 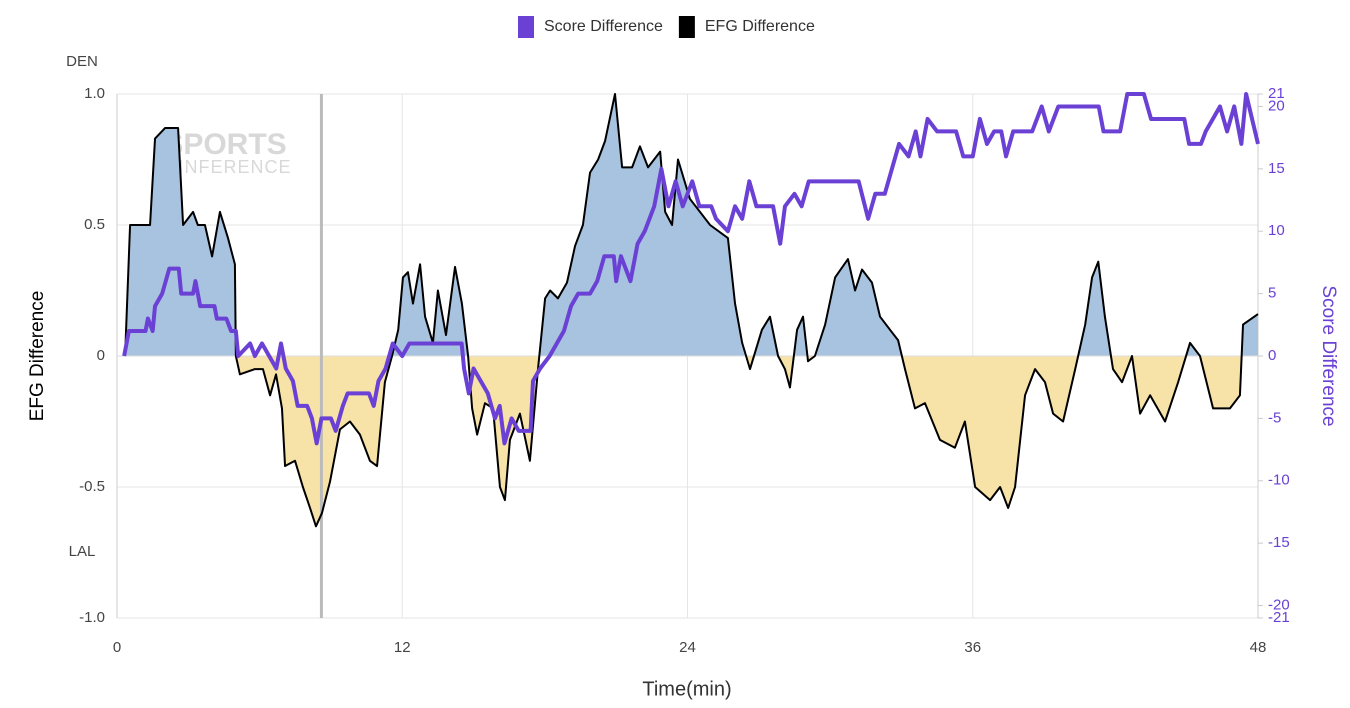 What do you see at coordinates (94, 224) in the screenshot?
I see `y-tick-label: 0.5` at bounding box center [94, 224].